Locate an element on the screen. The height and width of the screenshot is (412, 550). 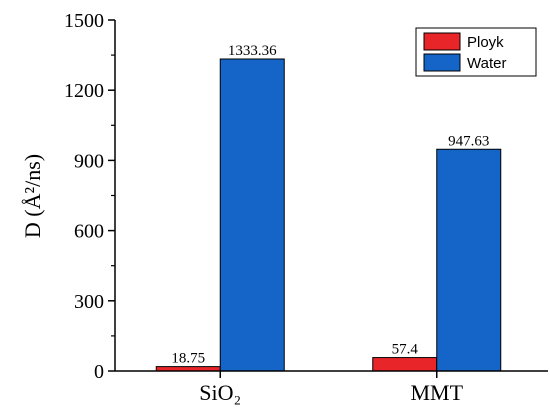
x-category-label: MMT is located at coordinates (436, 392).